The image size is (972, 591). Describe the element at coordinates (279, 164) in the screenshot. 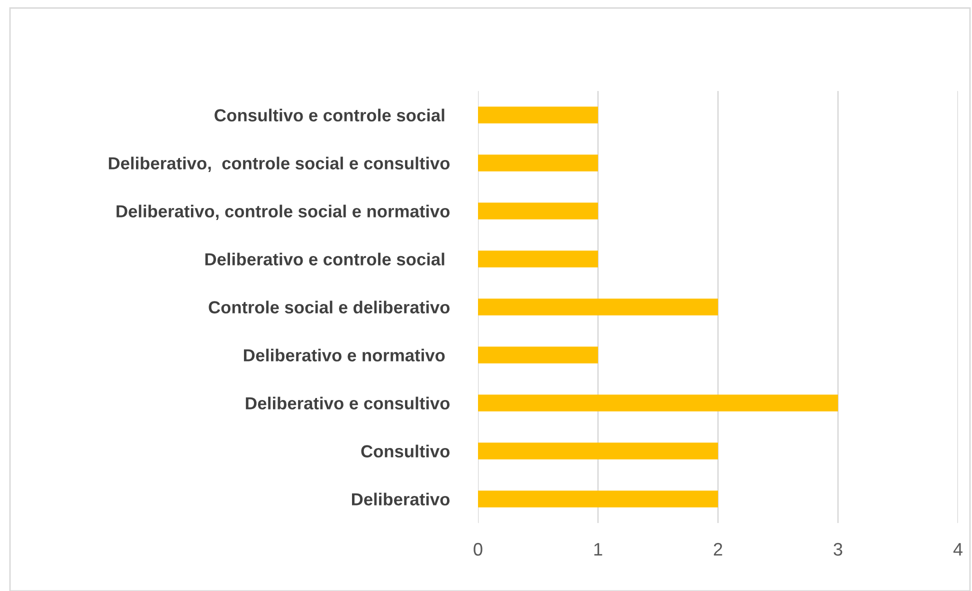

I see `y-tick-label: Deliberativo, controle social e consultivo` at that location.